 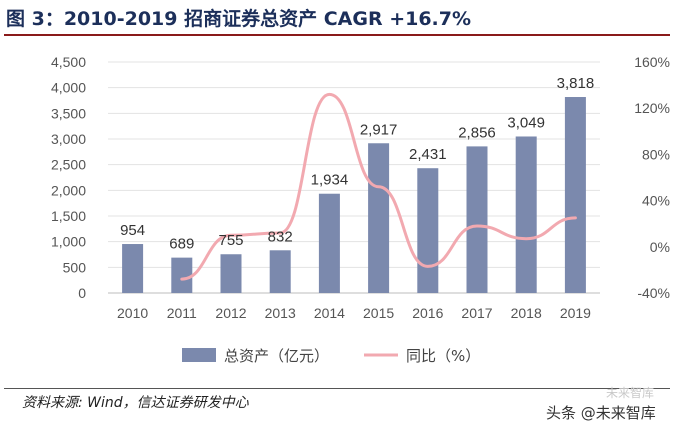 I want to click on left-tick-label: 3,500, so click(x=68, y=113).